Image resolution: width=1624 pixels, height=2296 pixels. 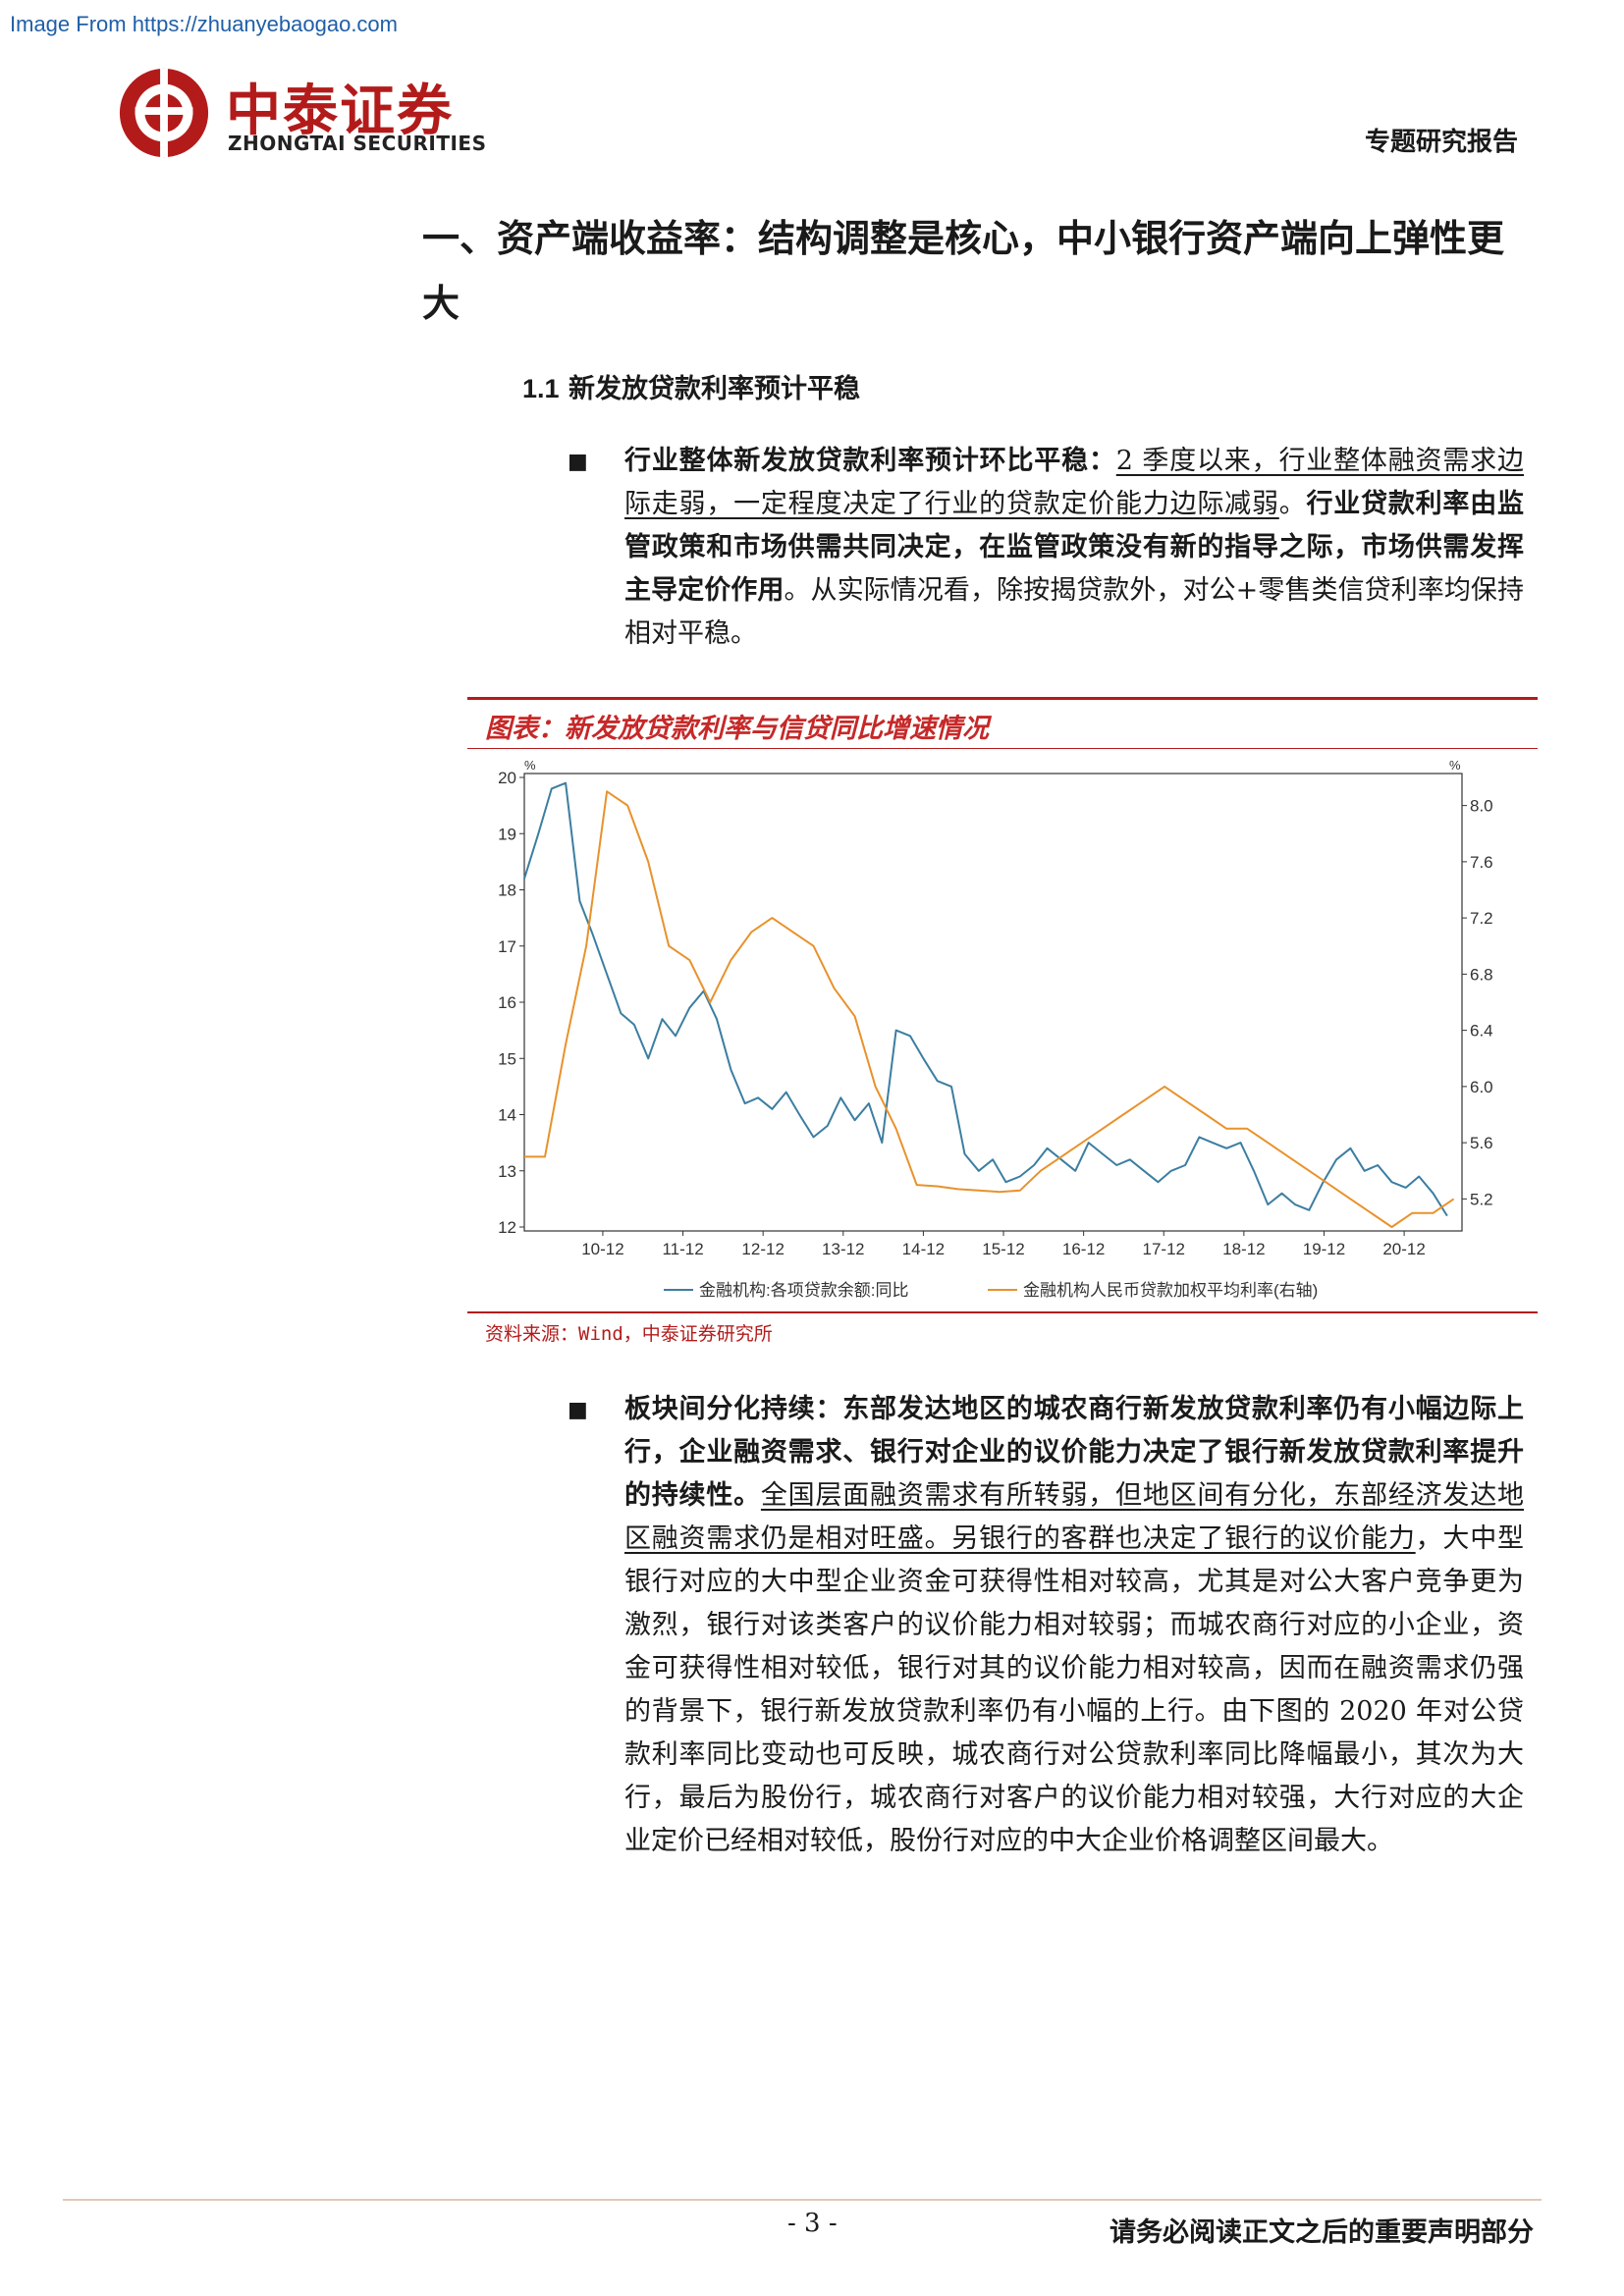 What do you see at coordinates (803, 1291) in the screenshot?
I see `legend-label-loan-growth: 金融机构:各项贷款余额:同比` at bounding box center [803, 1291].